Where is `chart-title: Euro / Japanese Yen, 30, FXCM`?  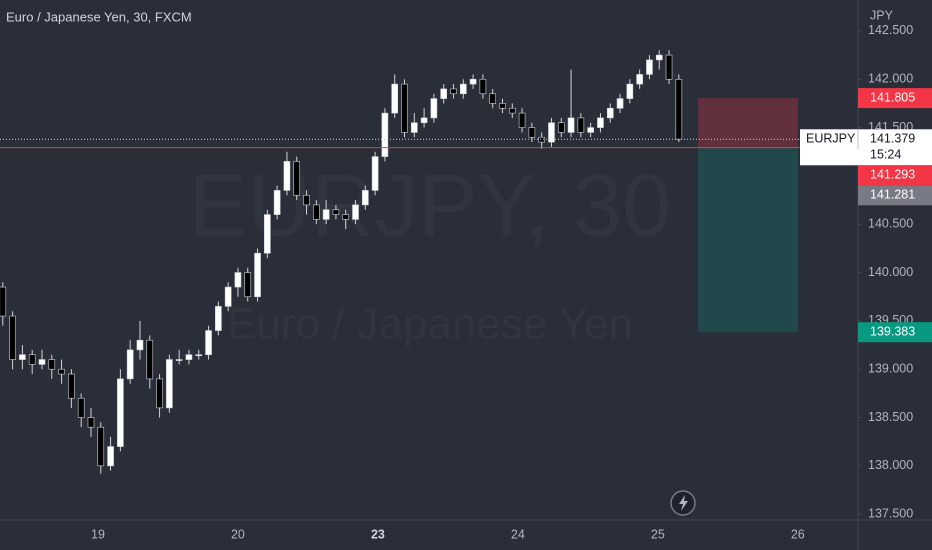 chart-title: Euro / Japanese Yen, 30, FXCM is located at coordinates (99, 16).